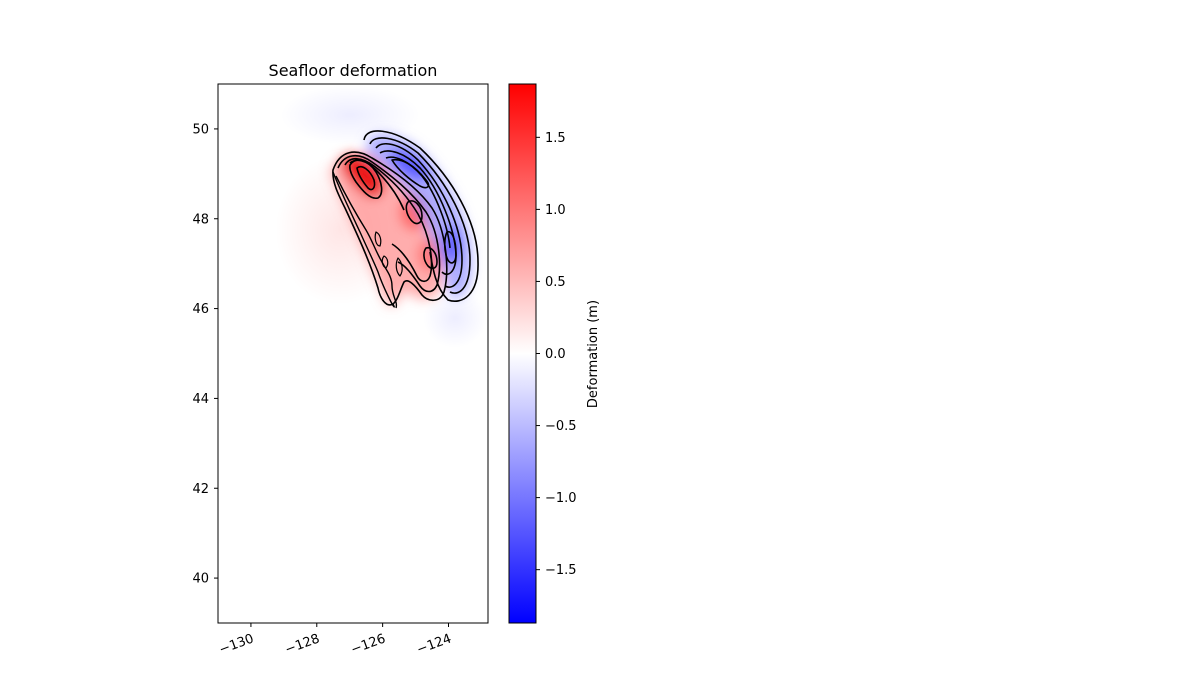 This screenshot has height=700, width=1200. I want to click on contour-uplift-peak-north-inner, so click(366, 178).